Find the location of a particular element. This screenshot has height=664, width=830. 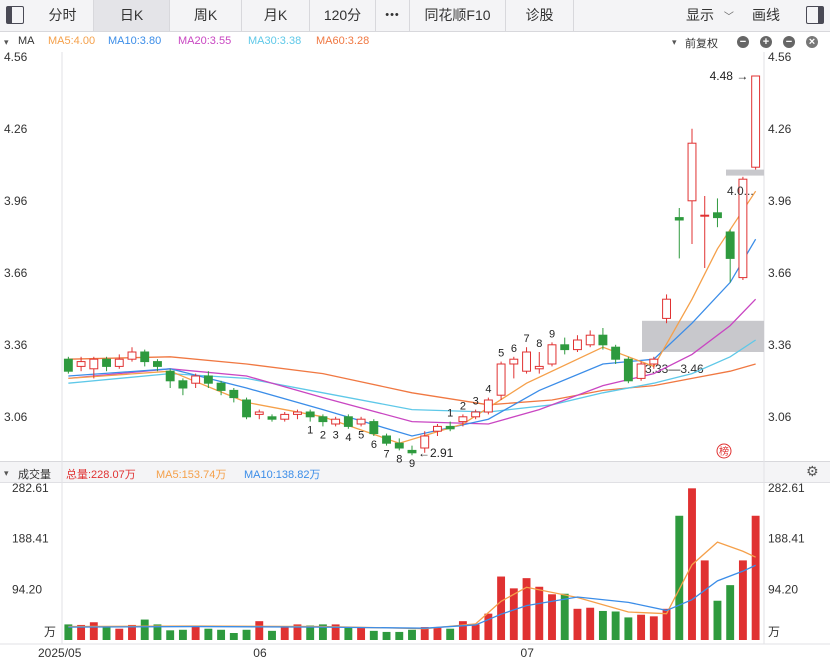

zoom-out-icon: − is located at coordinates (743, 42).